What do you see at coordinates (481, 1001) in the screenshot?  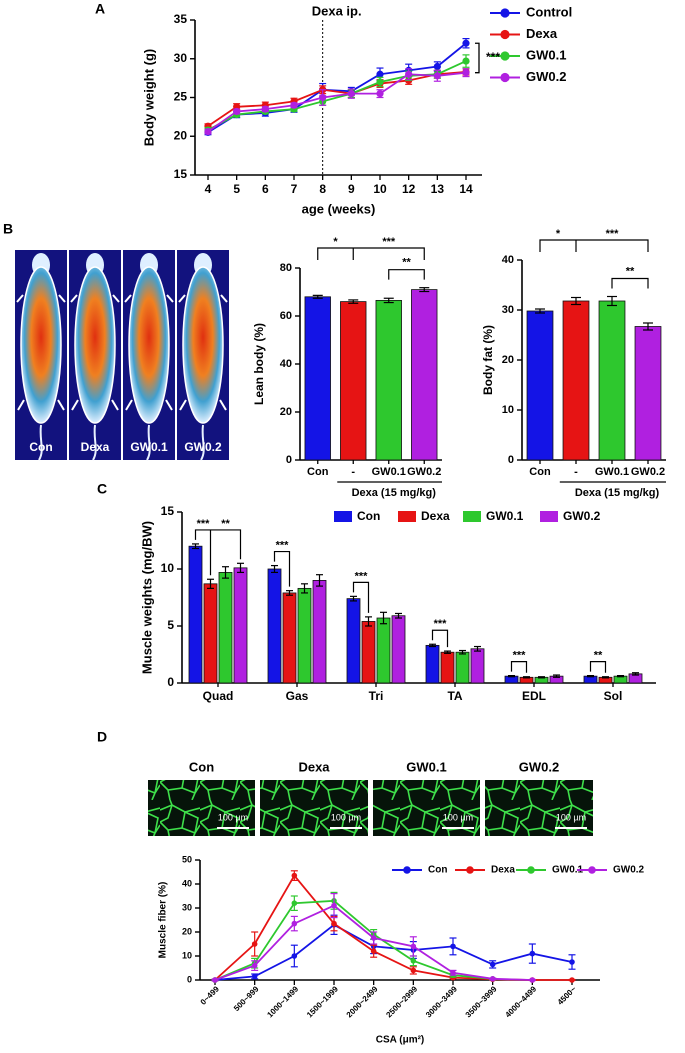 I see `x-tick-label: 3500~3999` at bounding box center [481, 1001].